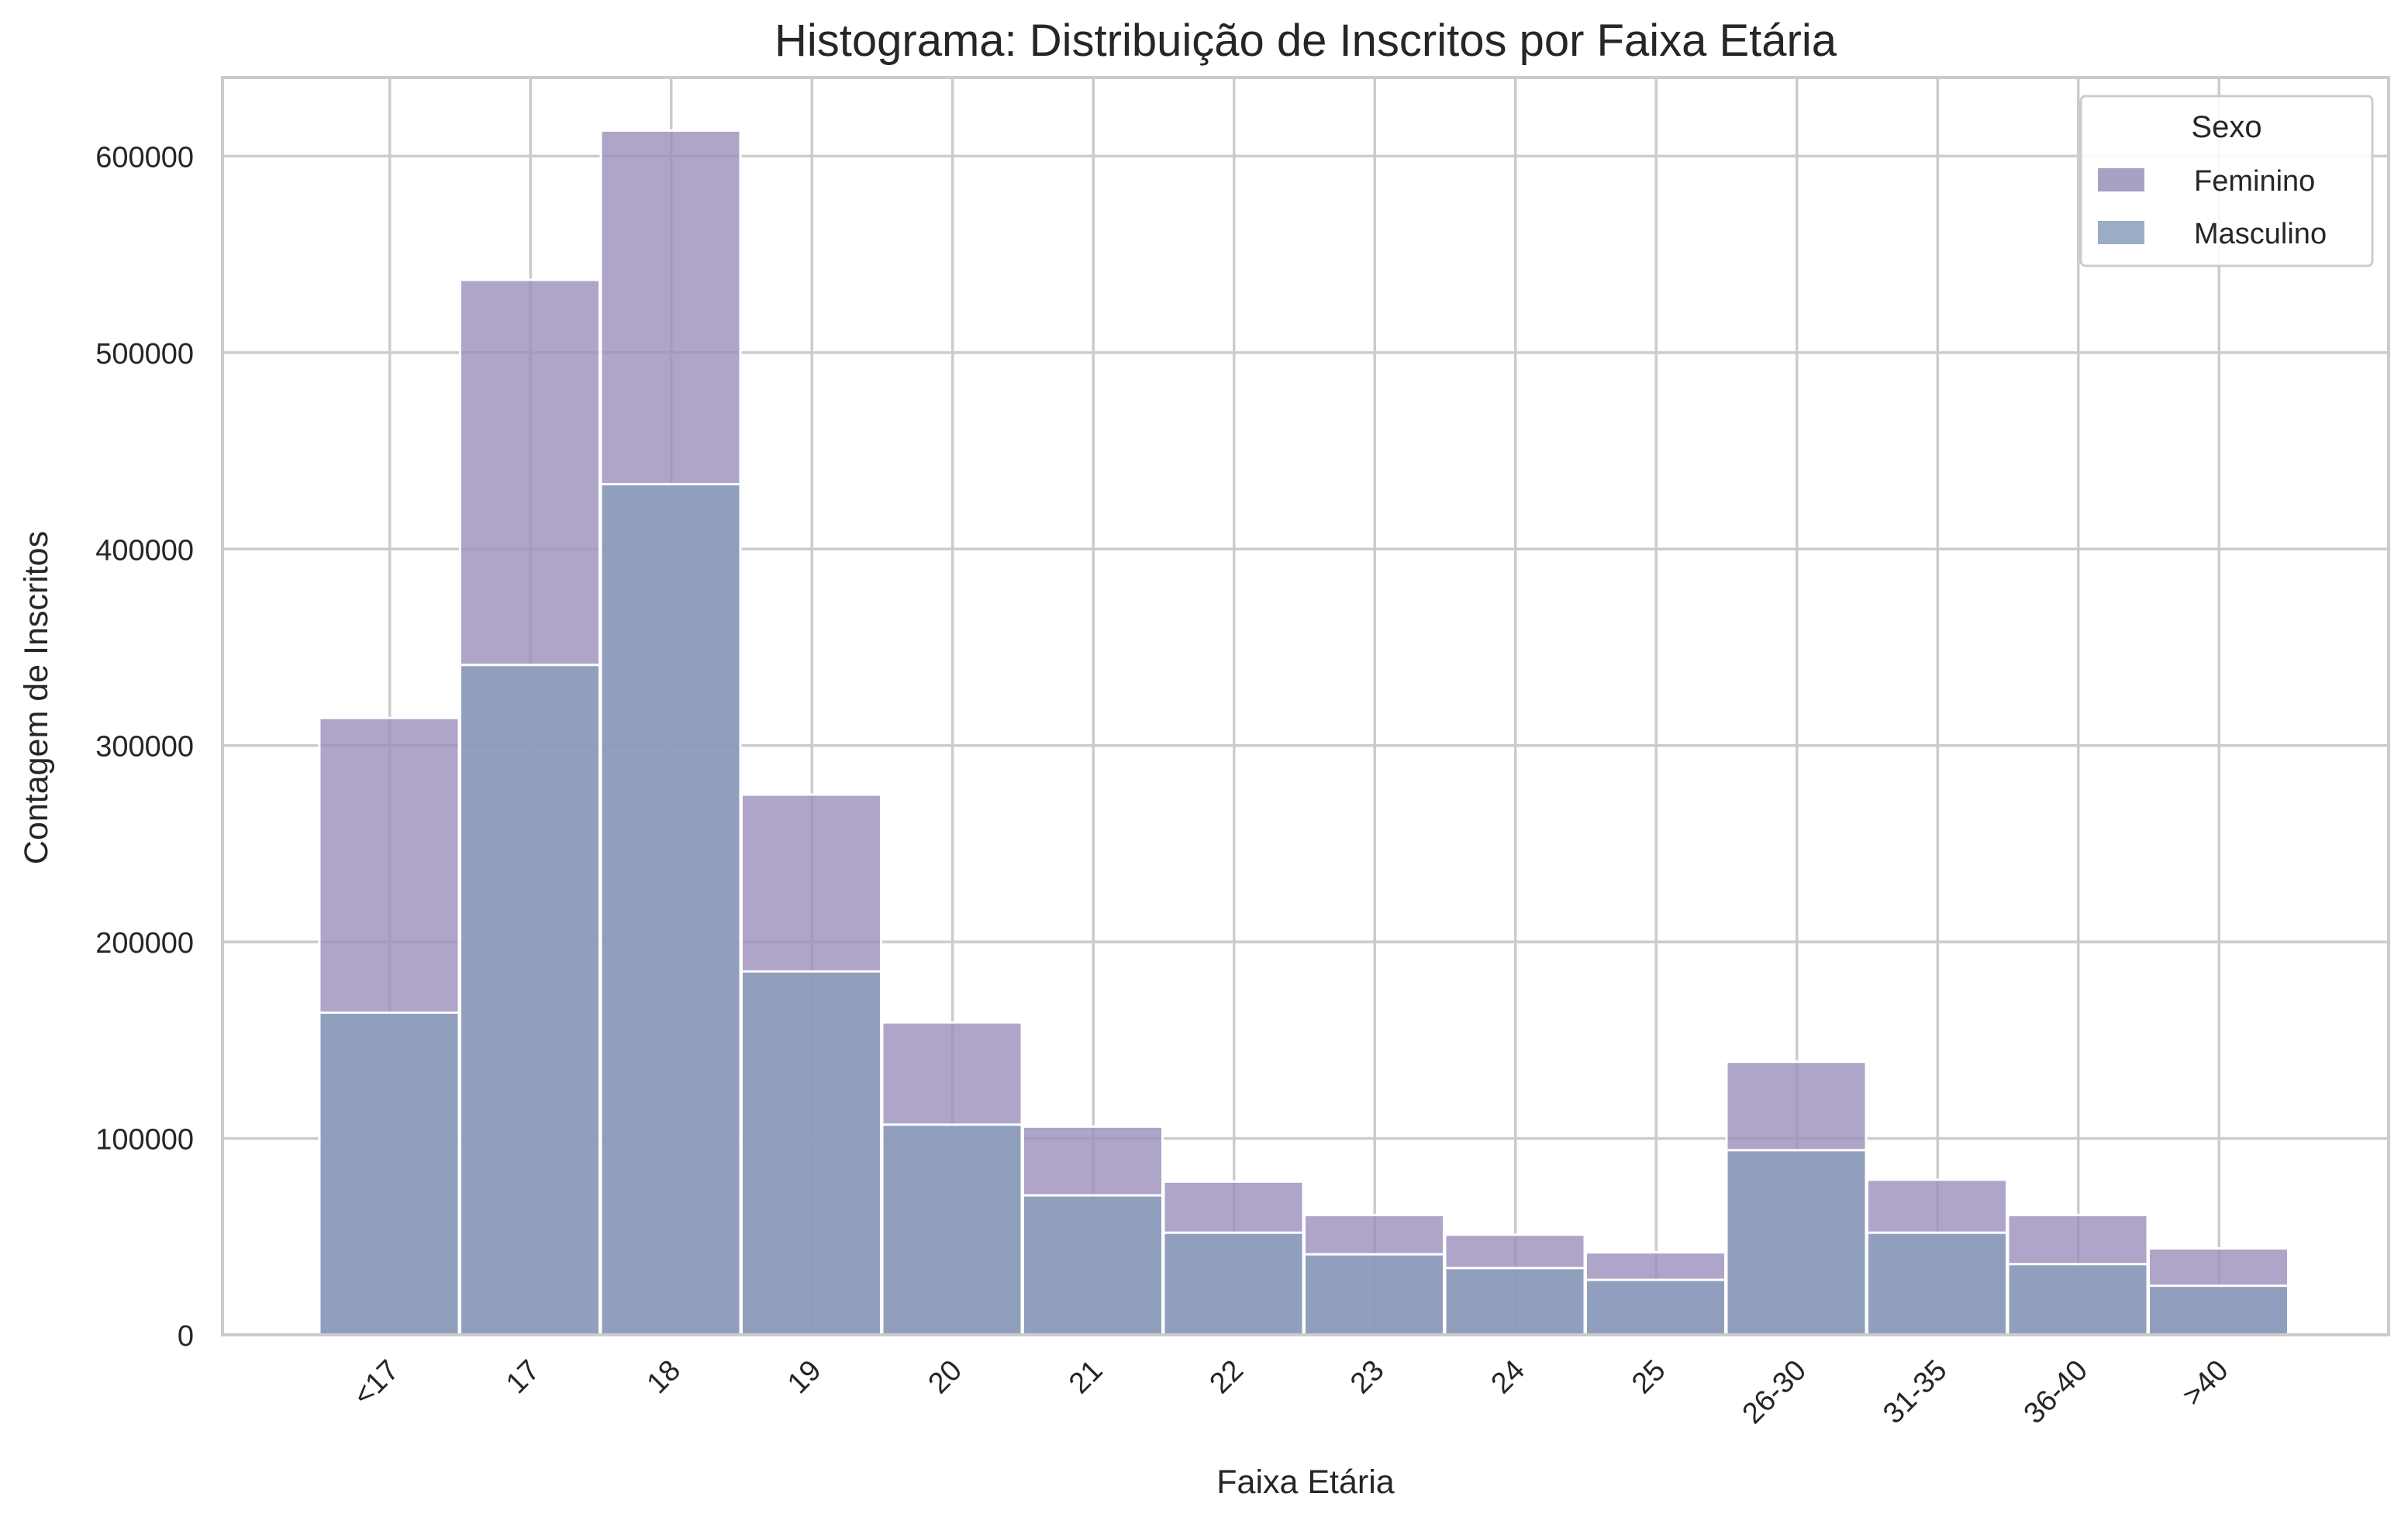 Image resolution: width=2408 pixels, height=1524 pixels. I want to click on legend-box, so click(2226, 181).